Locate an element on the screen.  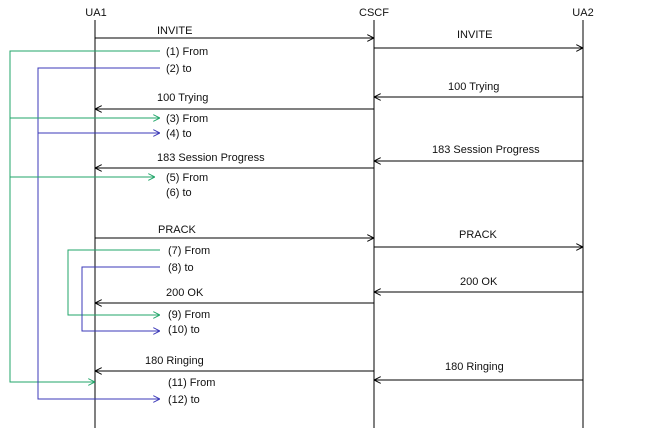
annotation-11: (11) From is located at coordinates (191, 383).